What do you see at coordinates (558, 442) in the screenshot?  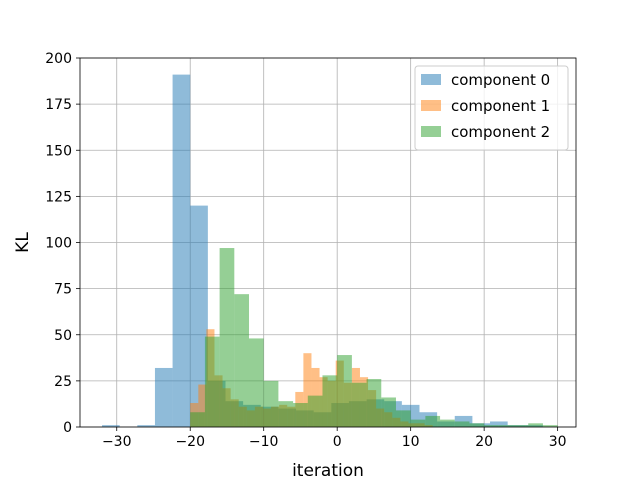 I see `x-tick-label: 30` at bounding box center [558, 442].